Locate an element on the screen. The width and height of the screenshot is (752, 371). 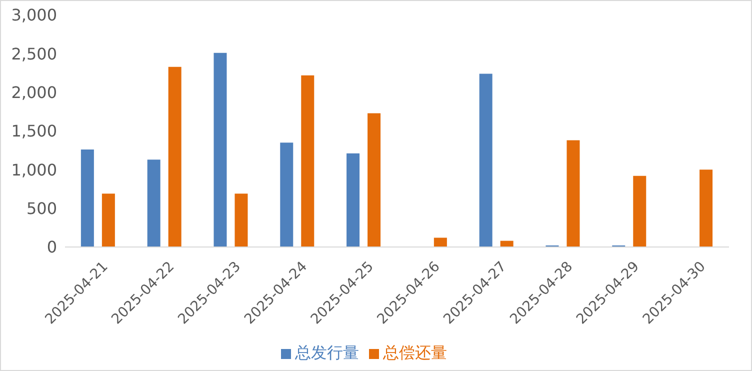
legend-label: 总偿还量 is located at coordinates (415, 352).